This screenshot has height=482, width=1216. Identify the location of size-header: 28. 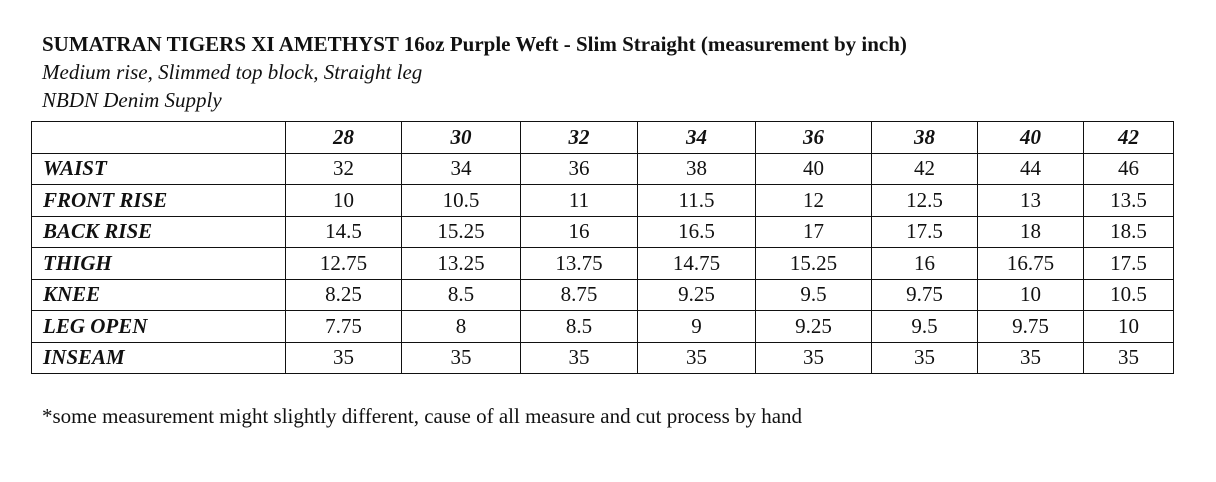
(343, 137).